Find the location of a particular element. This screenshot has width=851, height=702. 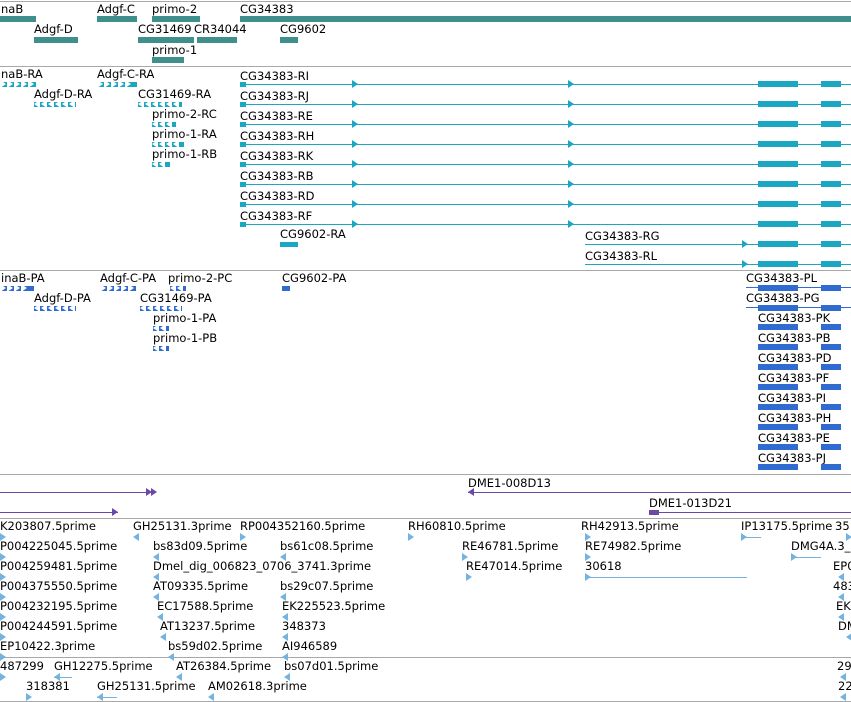

transcripts-feature-label: primo-2-RC is located at coordinates (184, 114).